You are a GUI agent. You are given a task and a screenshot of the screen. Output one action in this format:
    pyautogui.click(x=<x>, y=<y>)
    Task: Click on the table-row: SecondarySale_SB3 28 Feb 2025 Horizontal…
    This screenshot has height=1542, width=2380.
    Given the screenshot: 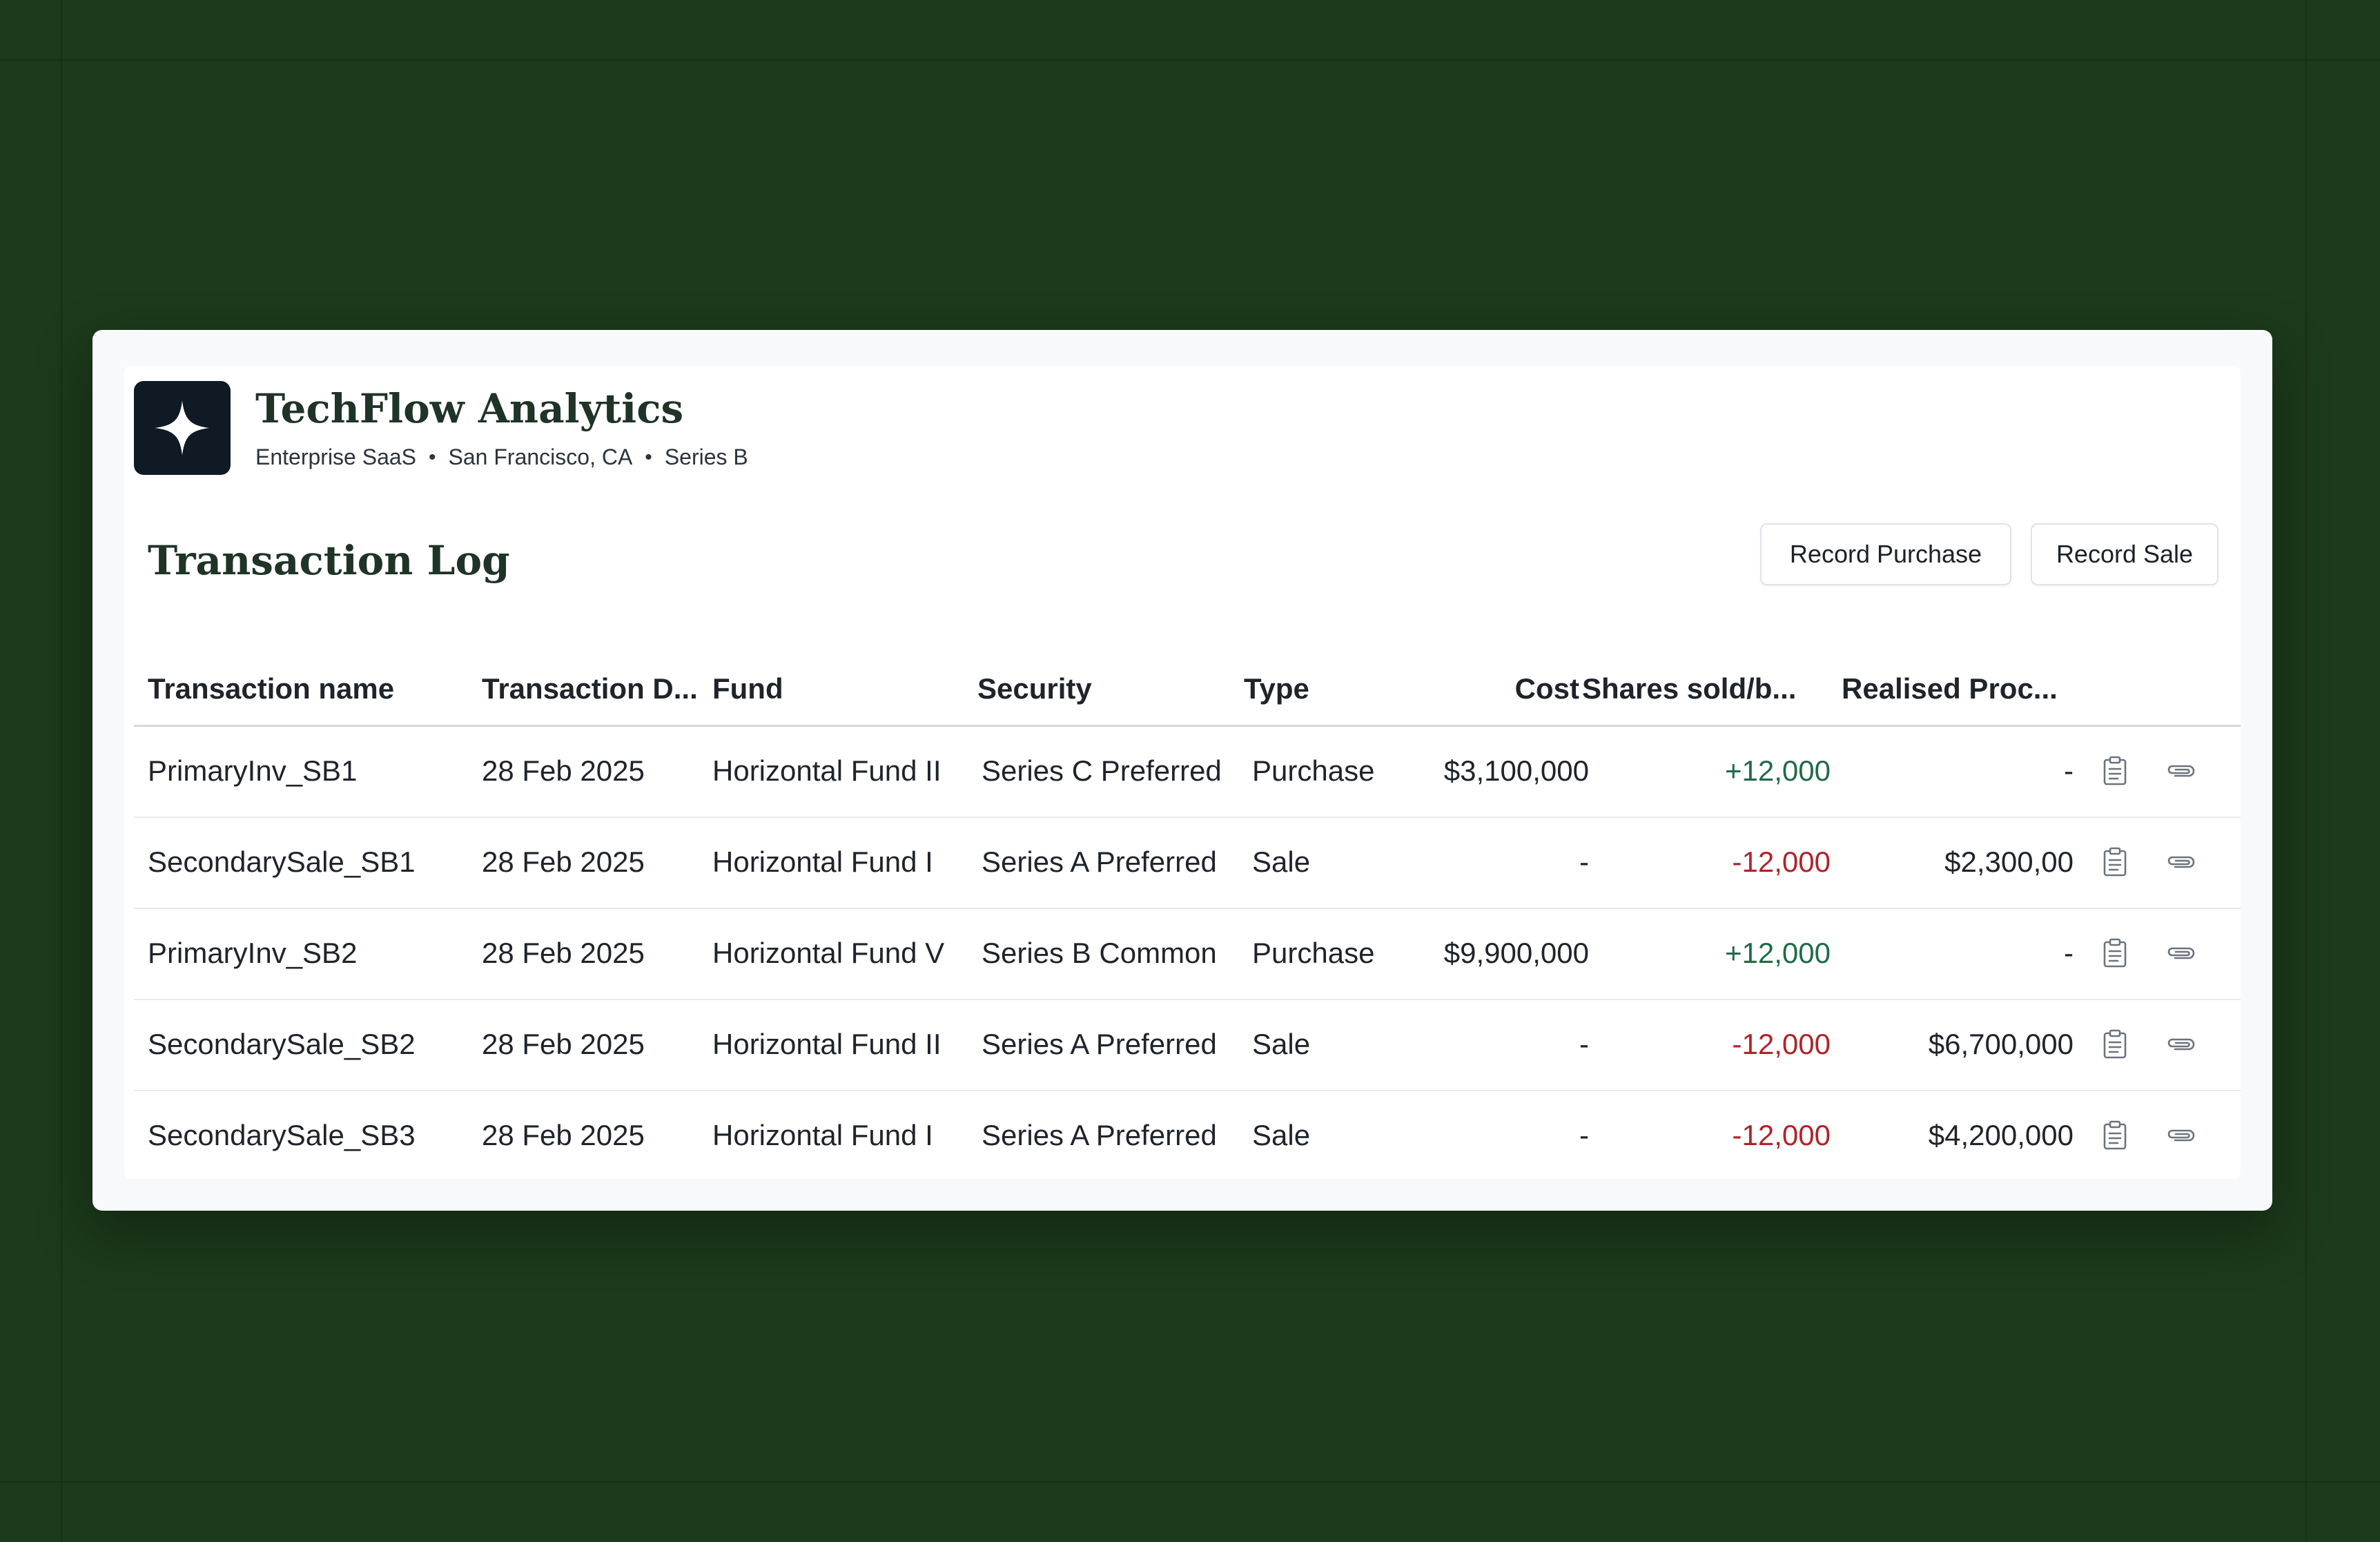 What is the action you would take?
    pyautogui.click(x=1187, y=1136)
    